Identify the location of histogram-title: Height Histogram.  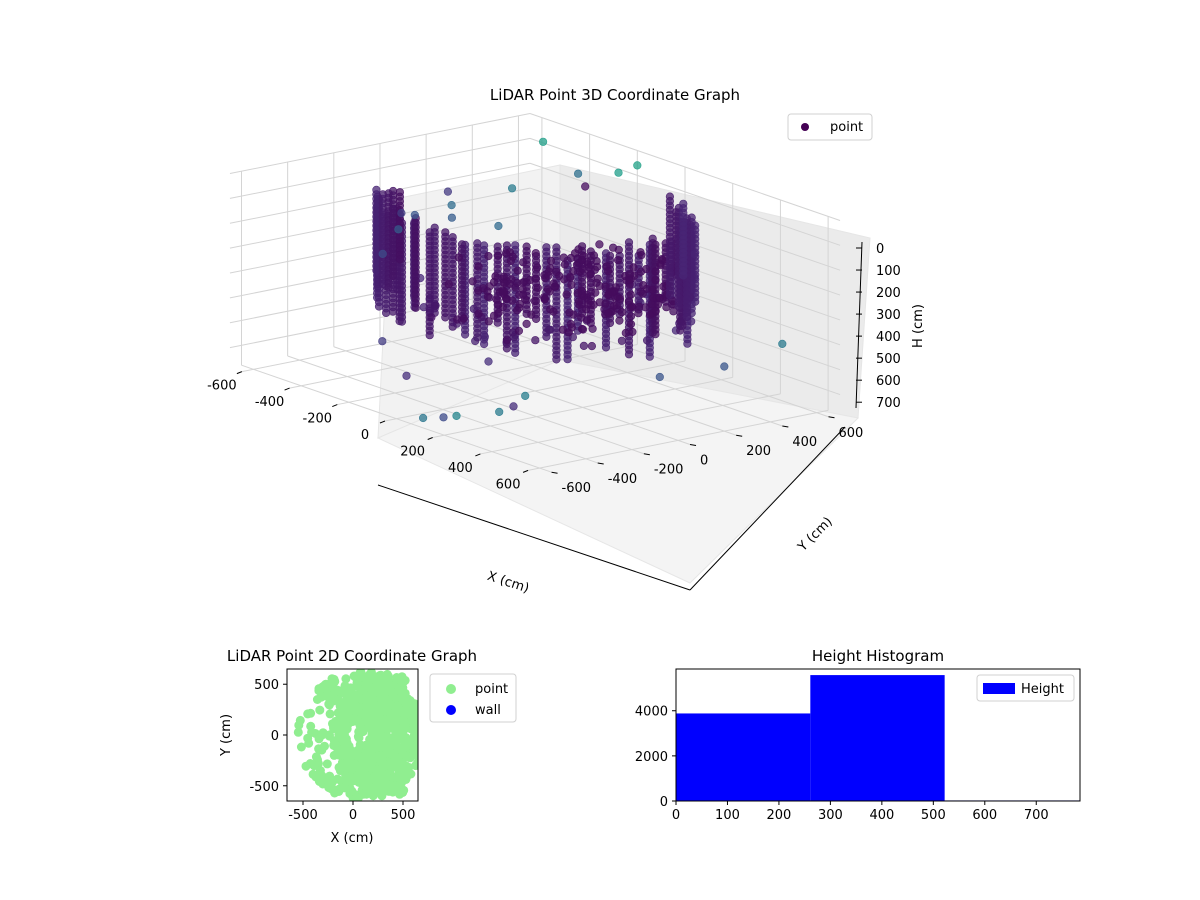
(878, 656).